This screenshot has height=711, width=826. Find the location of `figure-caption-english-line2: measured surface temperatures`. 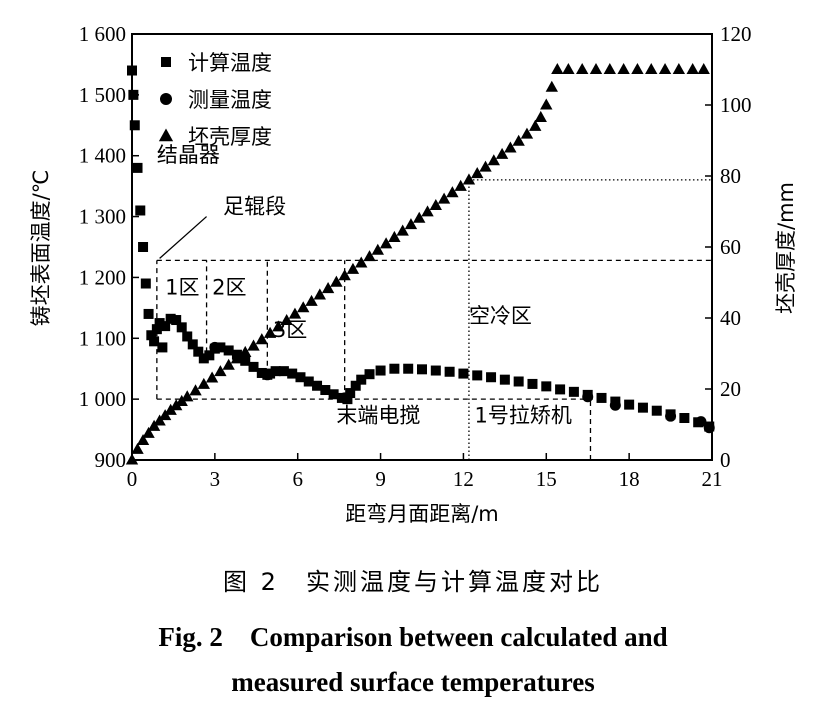

figure-caption-english-line2: measured surface temperatures is located at coordinates (413, 682).